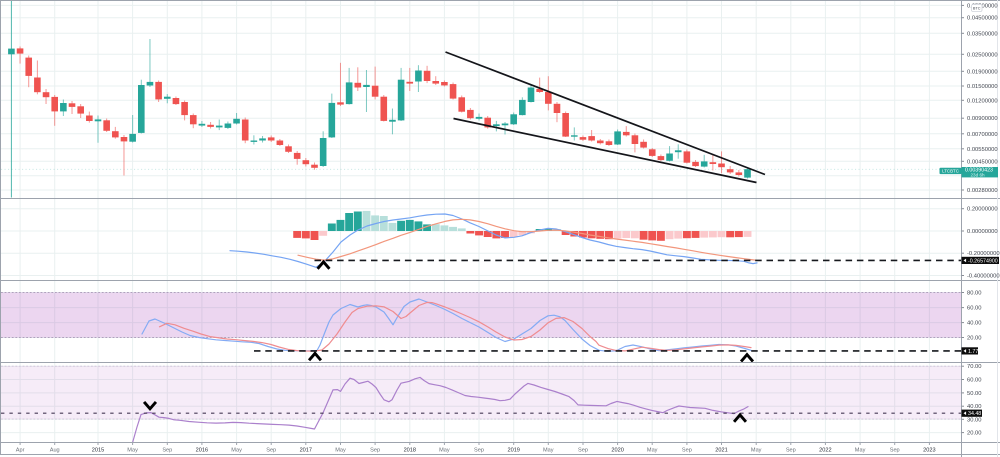 The image size is (1000, 457). Describe the element at coordinates (978, 174) in the screenshot. I see `svg-text: 23d 6h` at that location.